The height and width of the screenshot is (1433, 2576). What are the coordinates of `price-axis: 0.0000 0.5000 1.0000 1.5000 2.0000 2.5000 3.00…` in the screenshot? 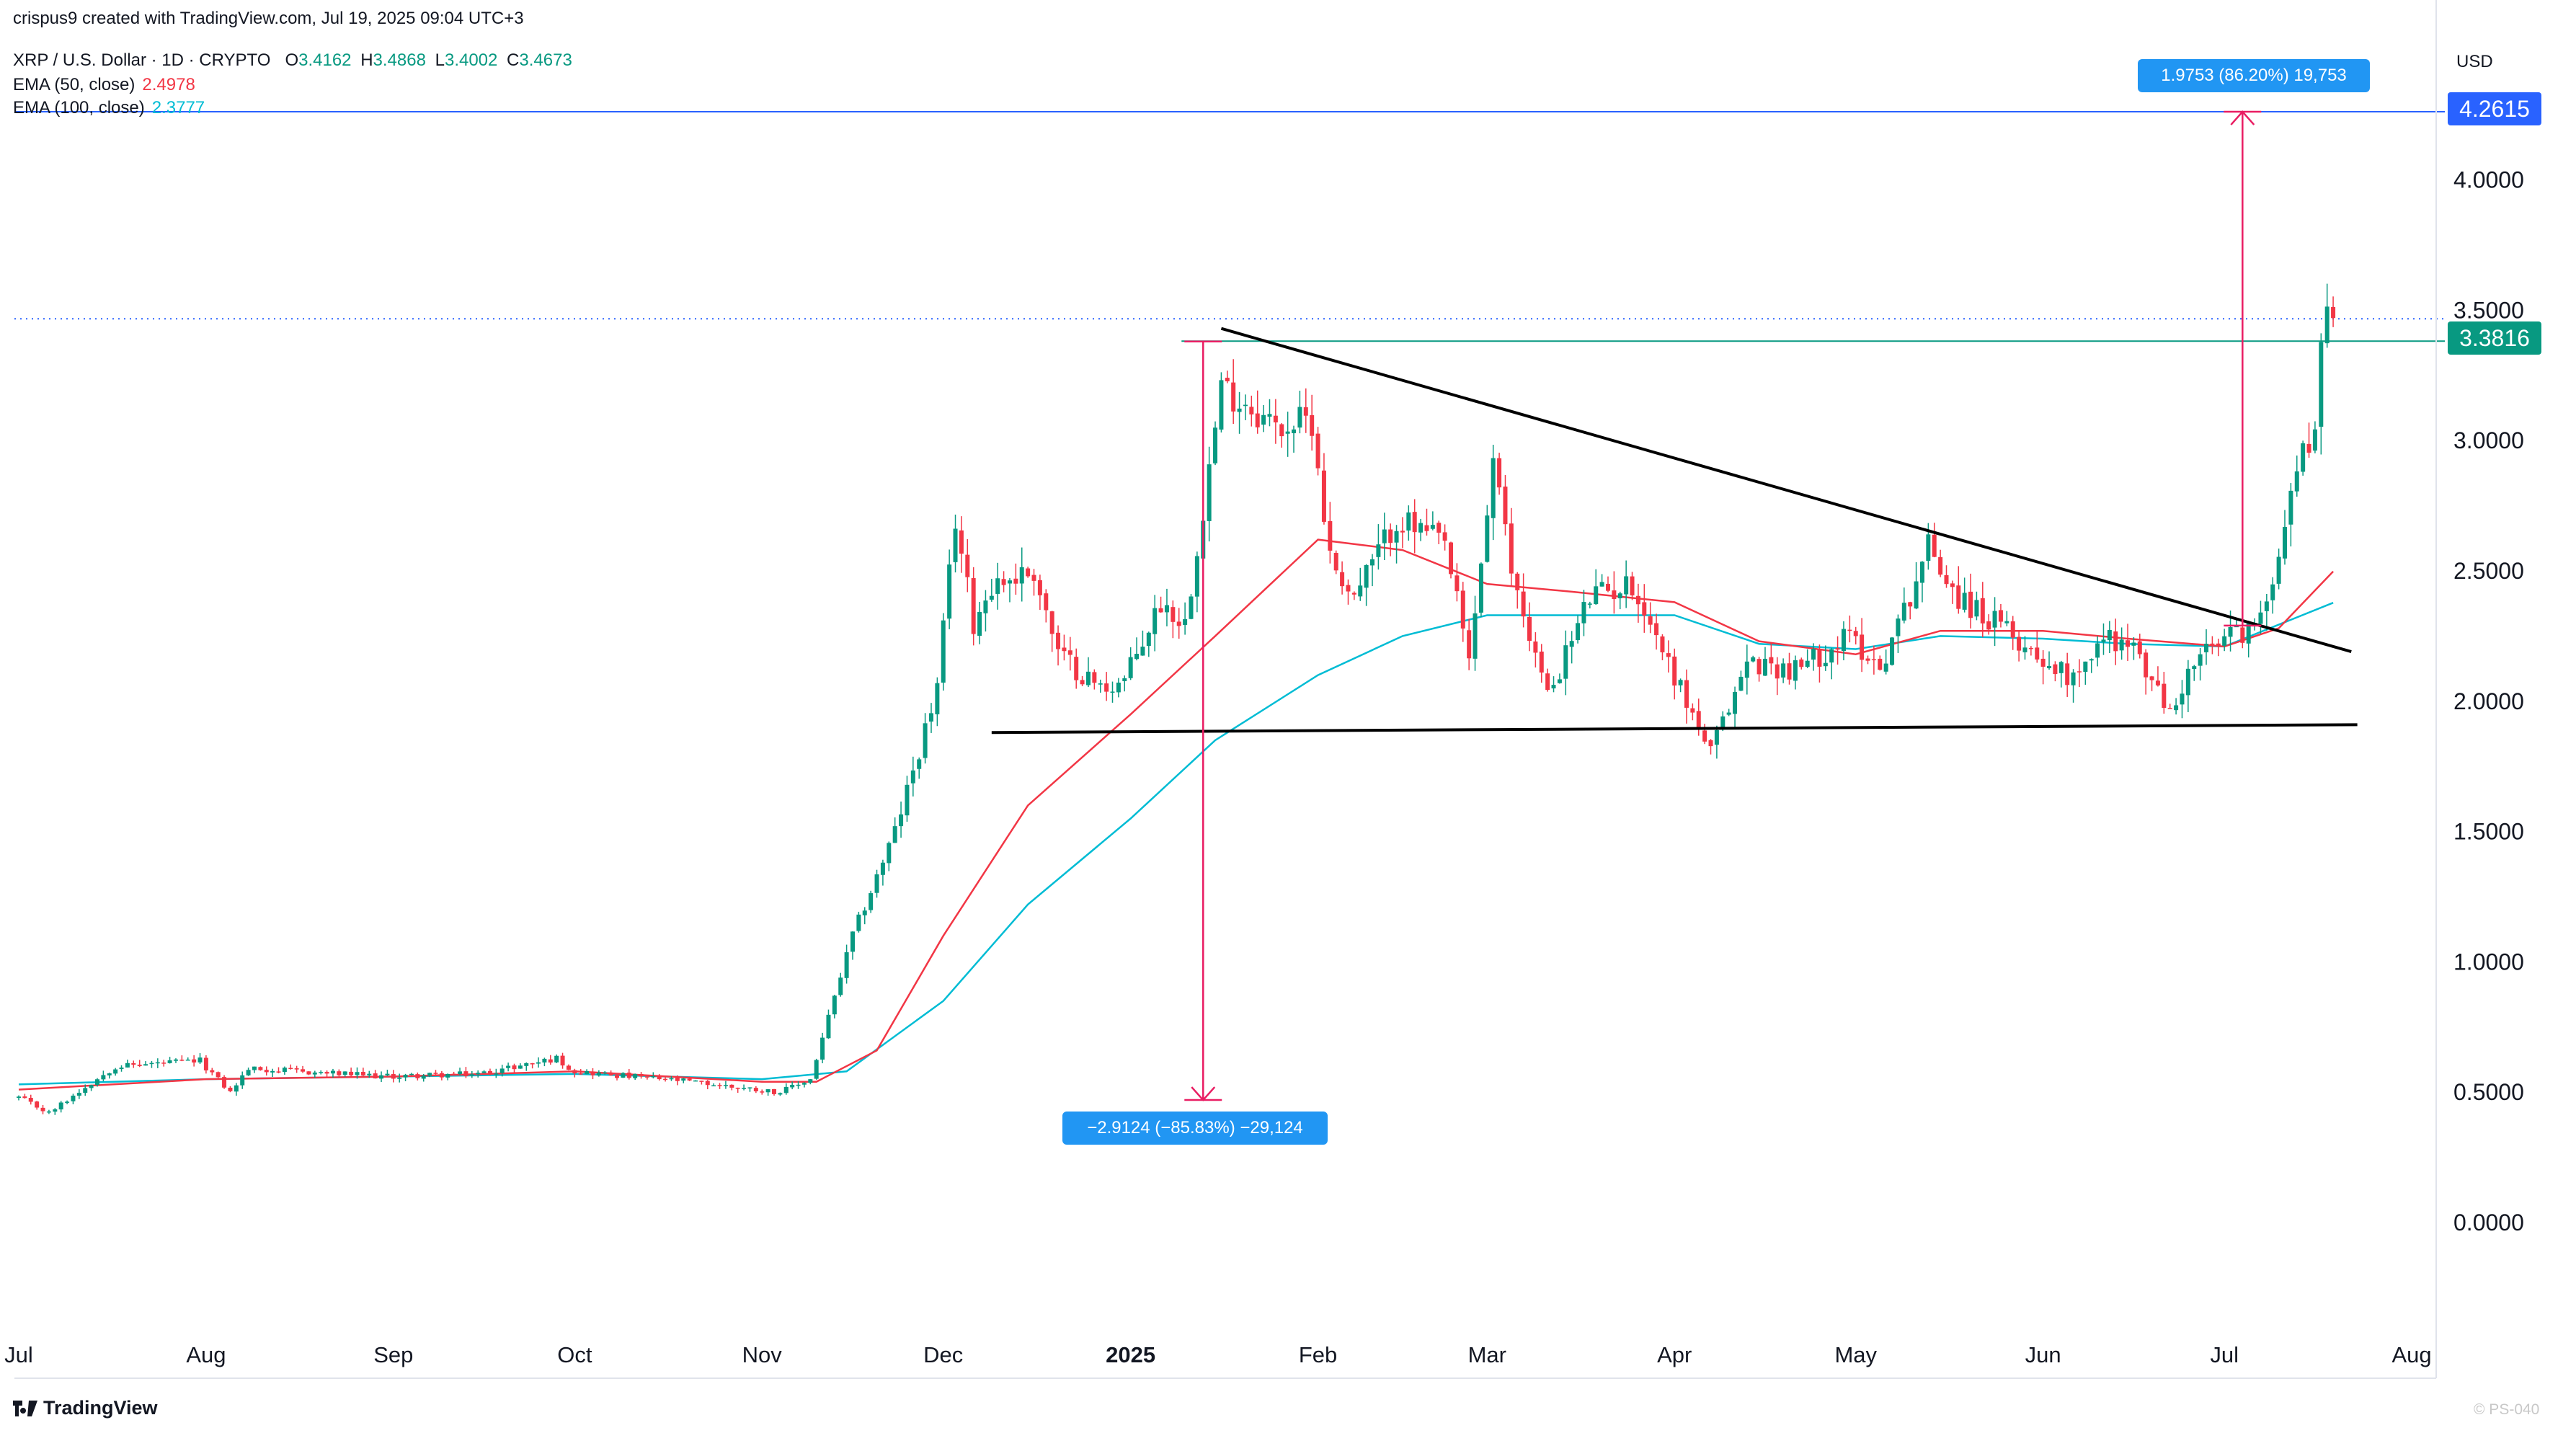 It's located at (2488, 701).